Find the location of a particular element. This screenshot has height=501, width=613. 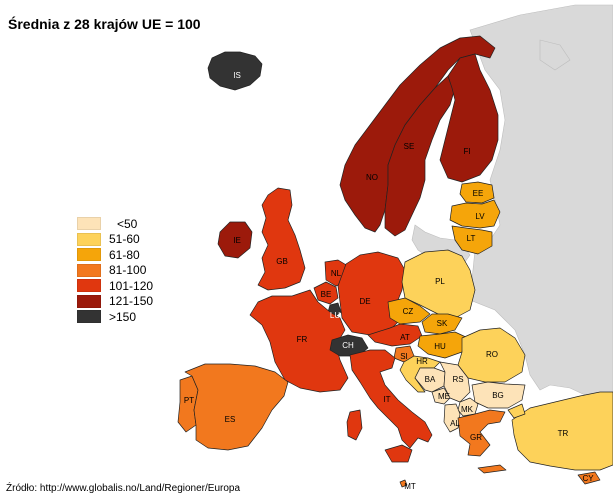

label-GB: GB is located at coordinates (282, 261).